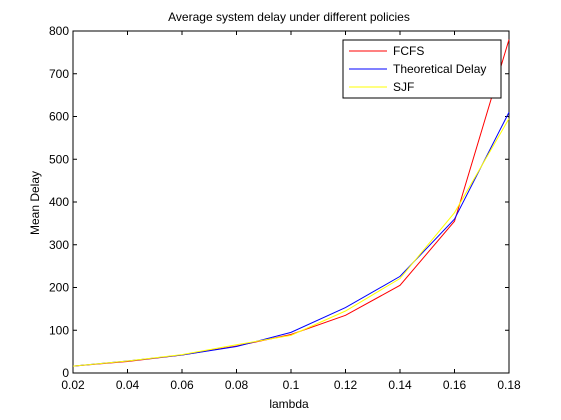 The width and height of the screenshot is (561, 420). I want to click on legend-label: Theoretical Delay, so click(439, 69).